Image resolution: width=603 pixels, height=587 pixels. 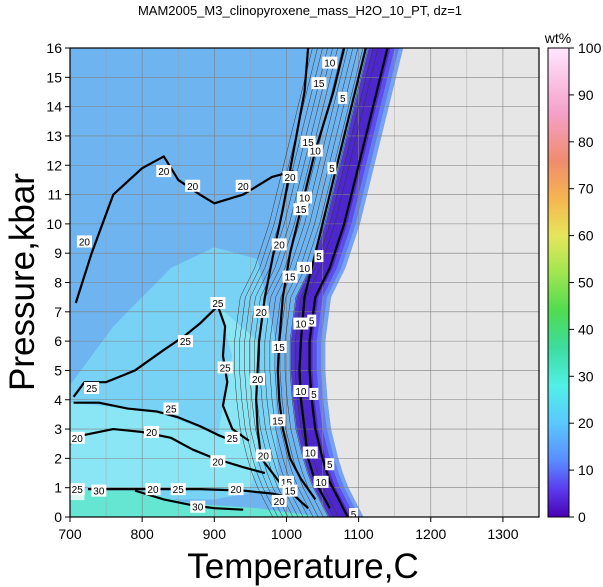 What do you see at coordinates (22, 282) in the screenshot?
I see `y-axis-label: Pressure,kbar` at bounding box center [22, 282].